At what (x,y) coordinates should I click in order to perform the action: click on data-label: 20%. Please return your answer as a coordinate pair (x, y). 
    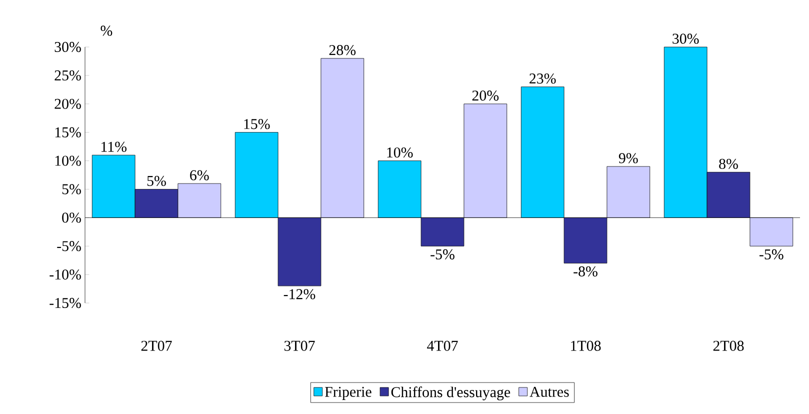
    Looking at the image, I should click on (485, 95).